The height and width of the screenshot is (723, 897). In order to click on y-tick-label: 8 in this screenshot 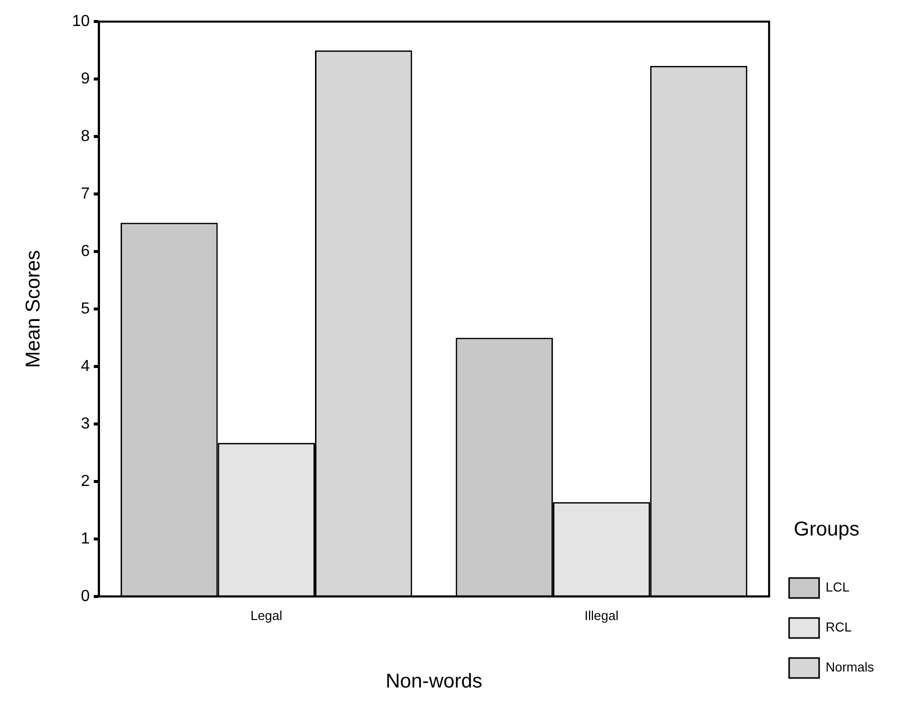, I will do `click(85, 136)`.